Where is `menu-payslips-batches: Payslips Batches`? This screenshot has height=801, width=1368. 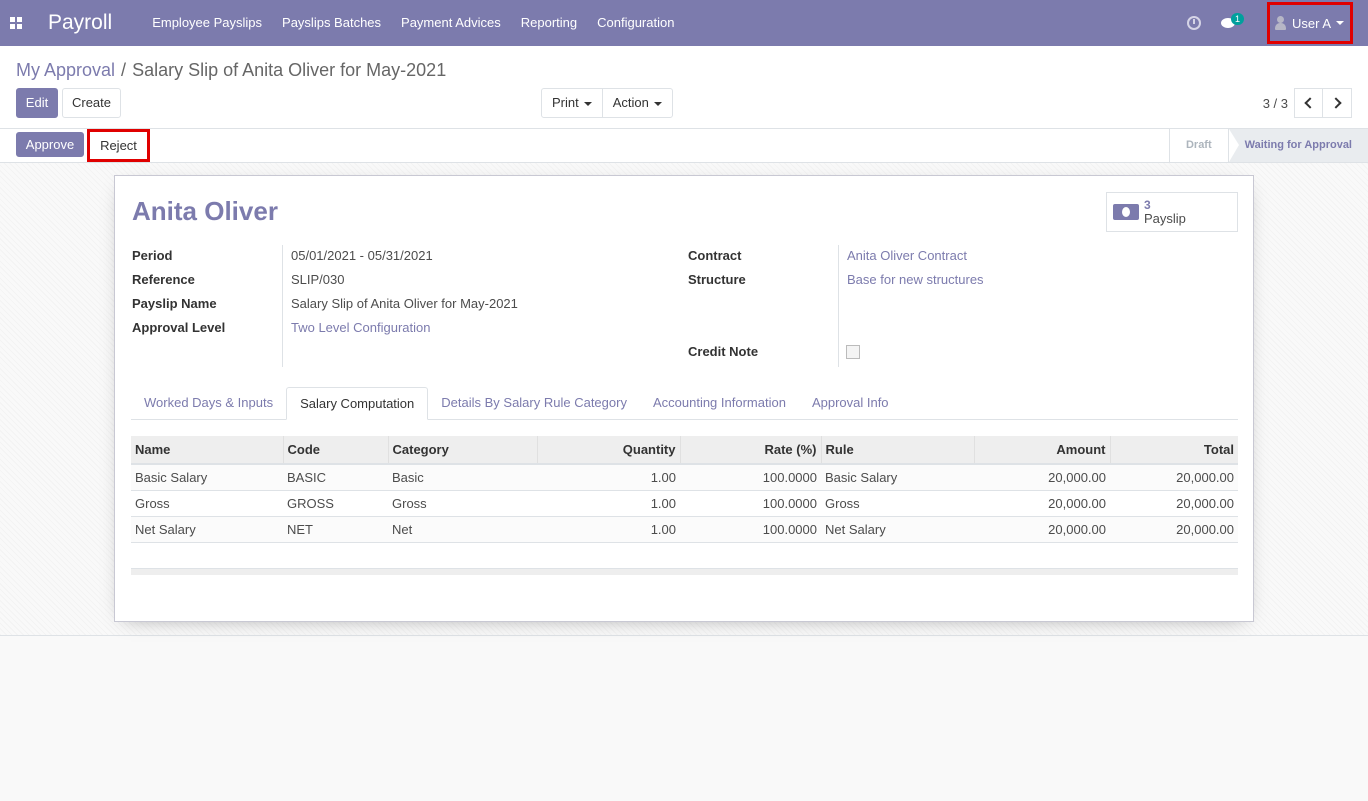 menu-payslips-batches: Payslips Batches is located at coordinates (332, 22).